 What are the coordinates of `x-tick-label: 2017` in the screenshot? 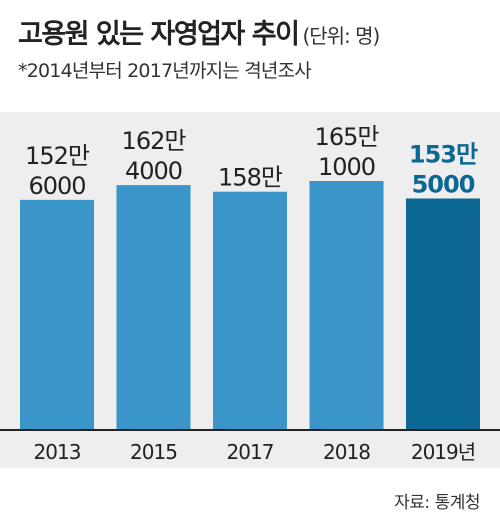 It's located at (250, 452).